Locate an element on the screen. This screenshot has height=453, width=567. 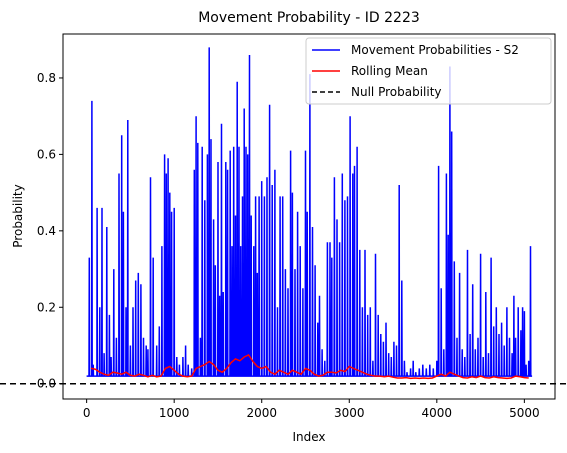
x-tick-label: 2000 is located at coordinates (261, 413).